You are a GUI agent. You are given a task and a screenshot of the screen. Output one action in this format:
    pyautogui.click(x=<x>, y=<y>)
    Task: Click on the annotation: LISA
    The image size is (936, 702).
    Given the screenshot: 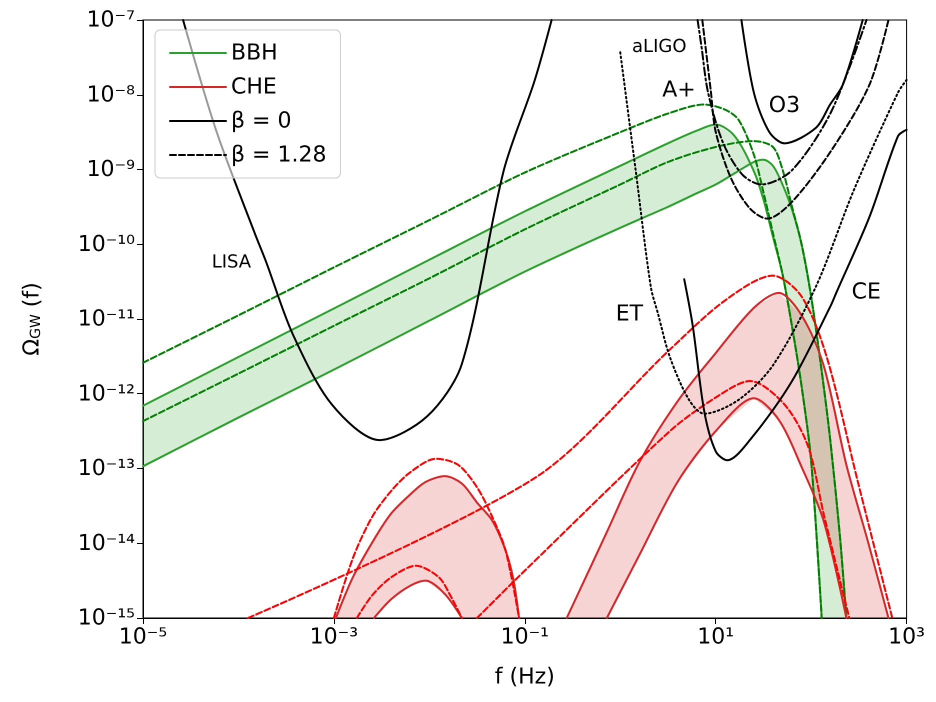 What is the action you would take?
    pyautogui.click(x=232, y=261)
    